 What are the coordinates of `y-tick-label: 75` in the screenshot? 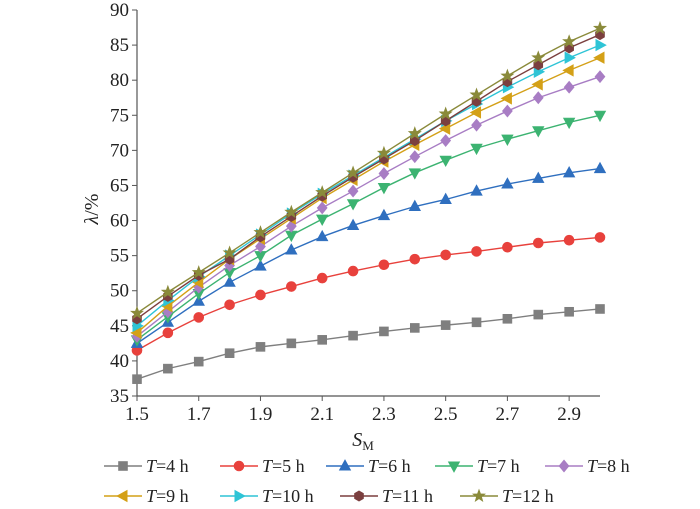 It's located at (119, 115).